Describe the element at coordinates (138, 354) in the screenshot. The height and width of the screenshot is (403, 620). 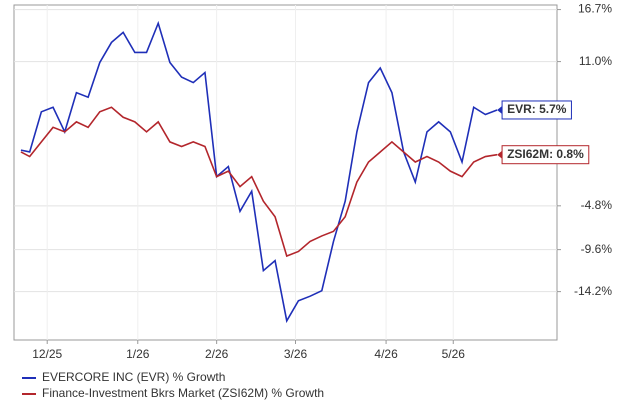
I see `x-tick-label: 1/26` at that location.